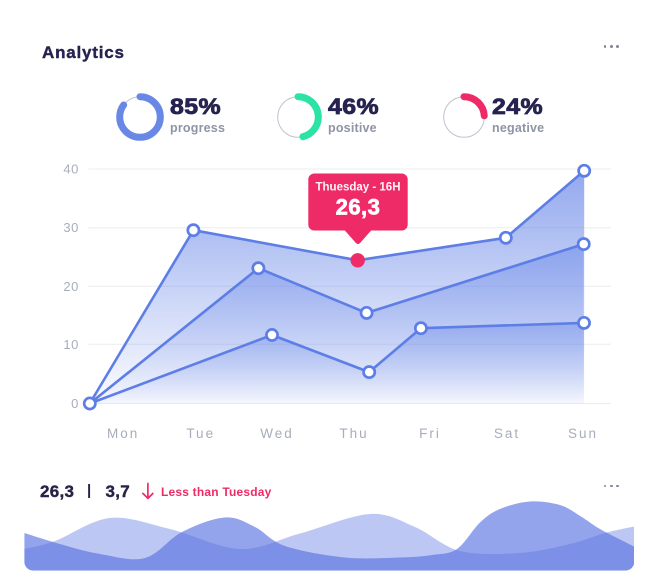 This screenshot has height=586, width=659. Describe the element at coordinates (353, 433) in the screenshot. I see `svg-text: Thu` at that location.